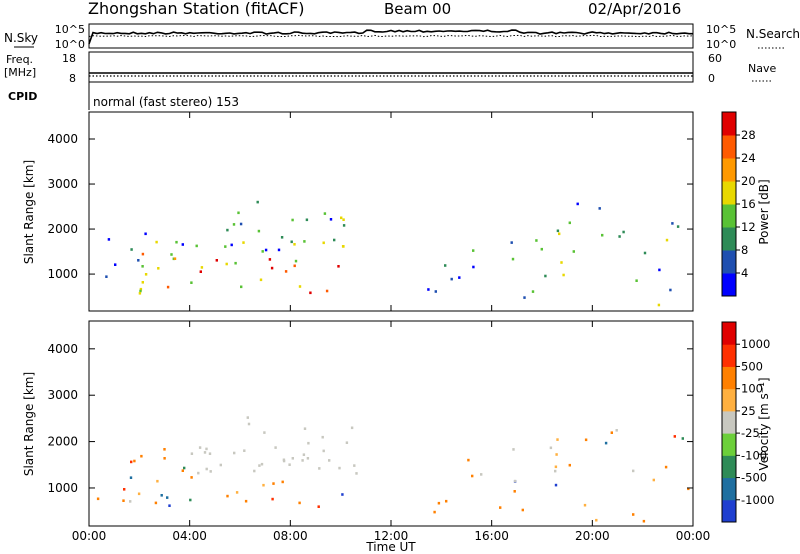 This screenshot has height=554, width=800. I want to click on power-colorbar-label: Power [dB], so click(764, 211).